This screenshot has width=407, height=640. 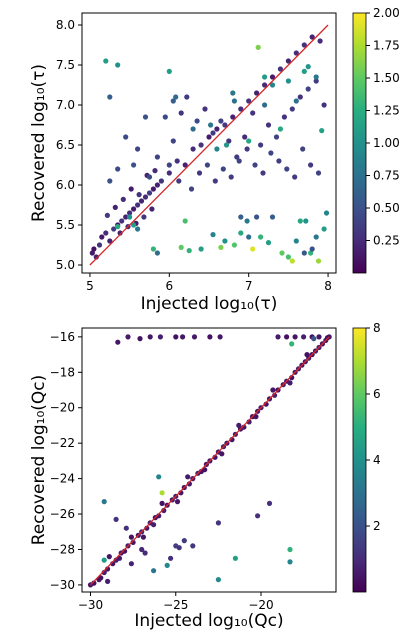 I want to click on y-tick-label: 5.5, so click(x=65, y=225).